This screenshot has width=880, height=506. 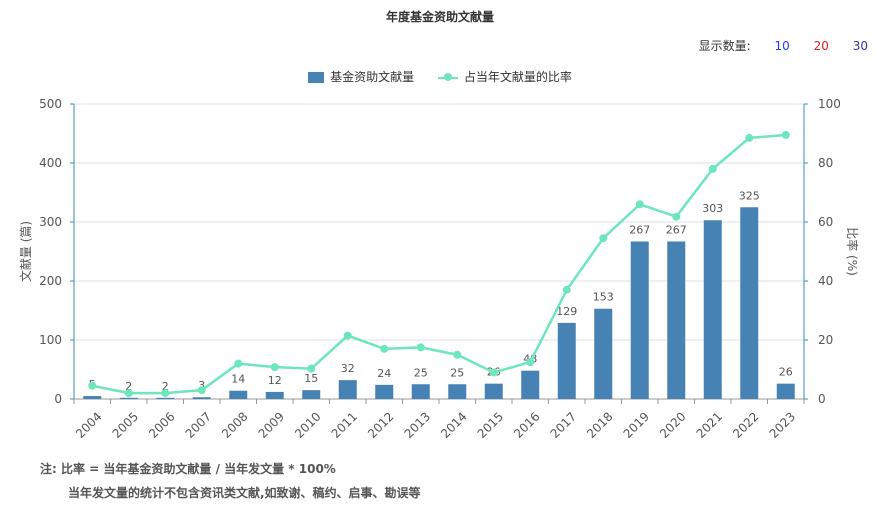 I want to click on legend-item-bar: 基金资助文献量, so click(x=361, y=76).